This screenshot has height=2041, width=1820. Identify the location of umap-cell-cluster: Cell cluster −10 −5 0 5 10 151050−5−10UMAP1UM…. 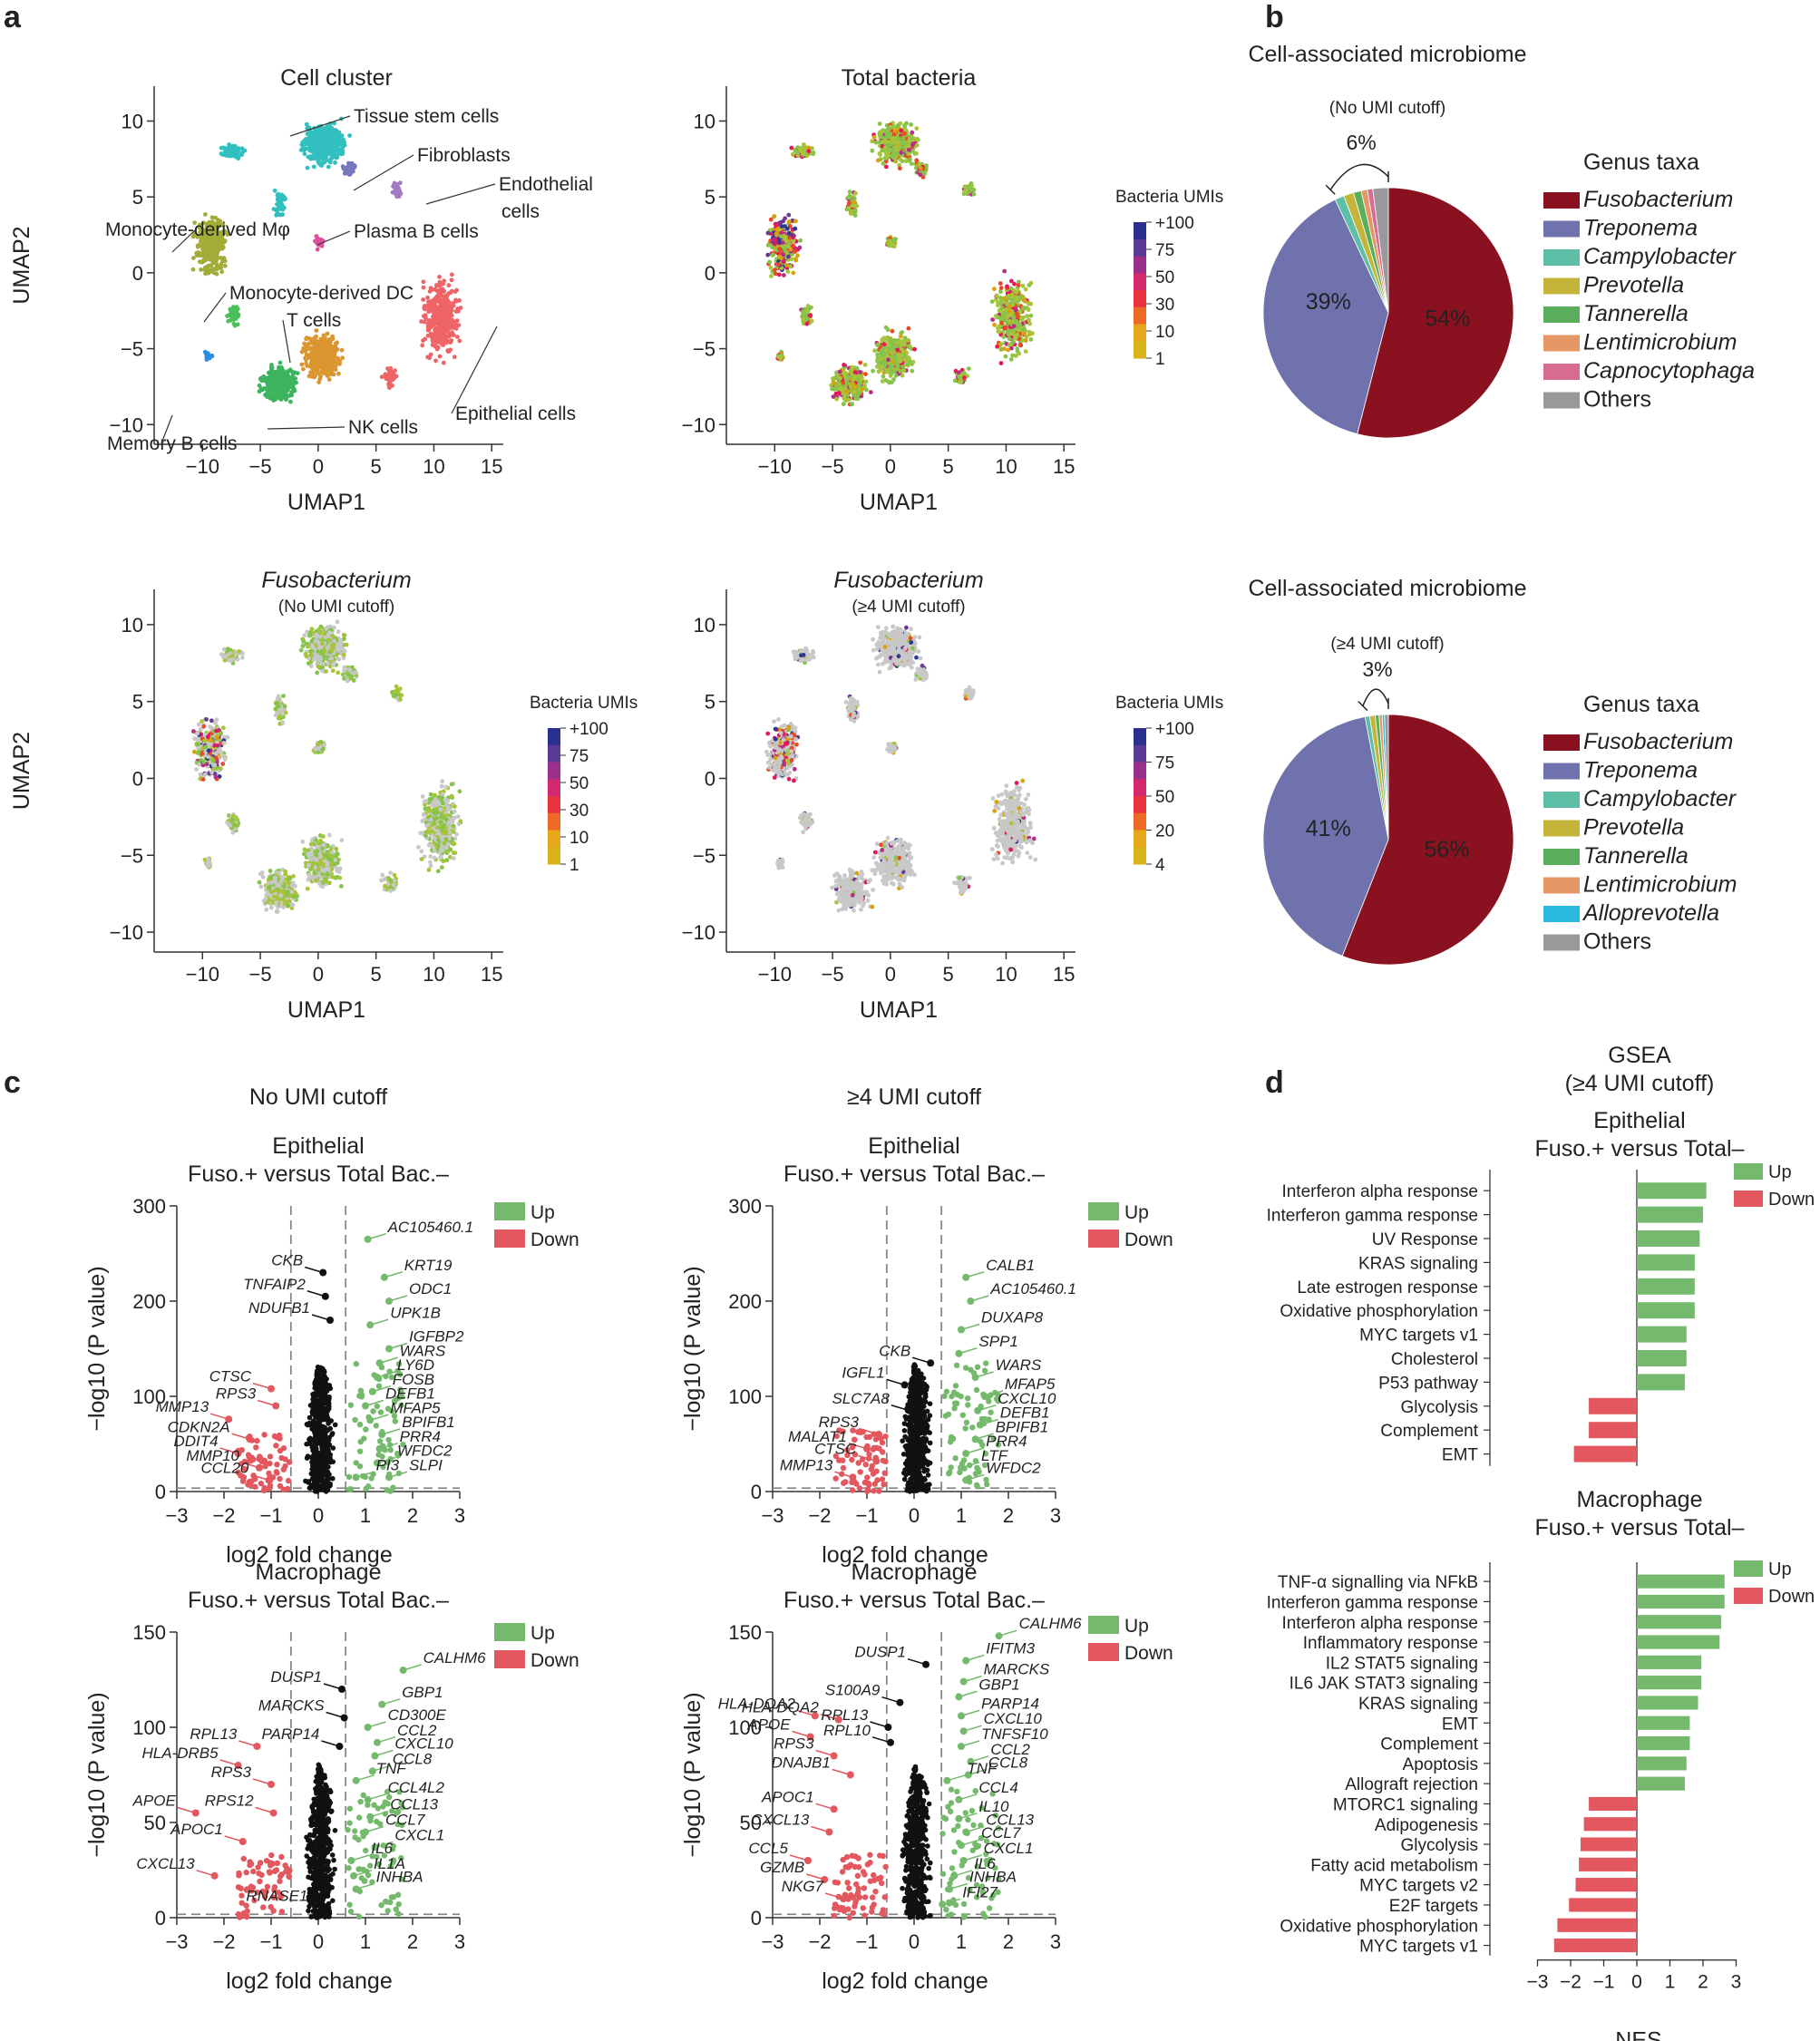
(301, 290).